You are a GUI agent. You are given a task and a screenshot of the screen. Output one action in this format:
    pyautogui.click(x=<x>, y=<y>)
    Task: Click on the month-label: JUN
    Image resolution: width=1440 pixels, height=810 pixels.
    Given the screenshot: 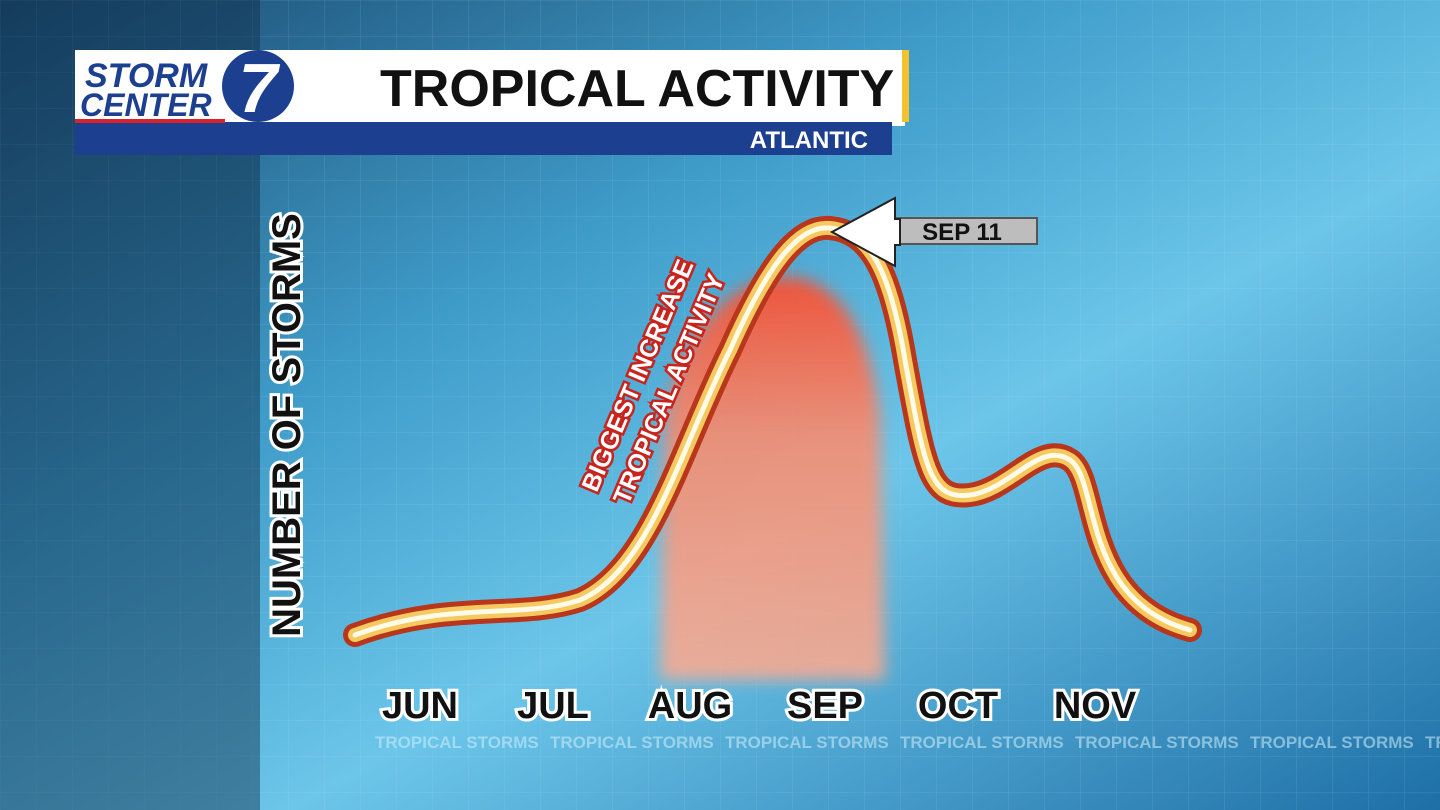 What is the action you would take?
    pyautogui.click(x=420, y=706)
    